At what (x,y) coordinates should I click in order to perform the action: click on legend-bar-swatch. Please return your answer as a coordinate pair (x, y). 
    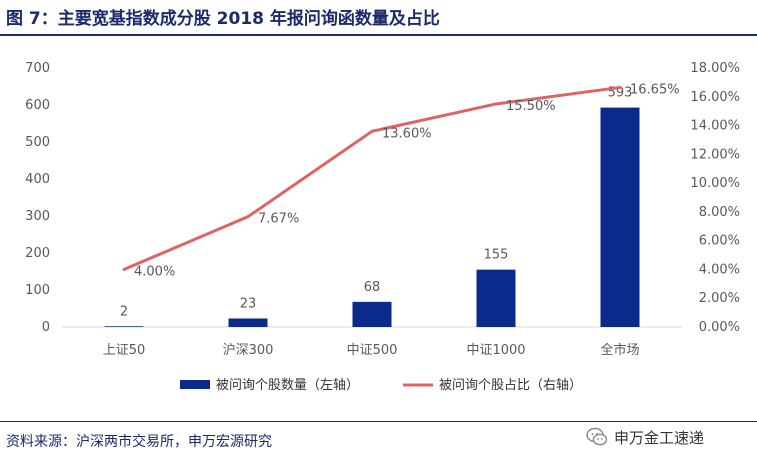
    Looking at the image, I should click on (195, 384).